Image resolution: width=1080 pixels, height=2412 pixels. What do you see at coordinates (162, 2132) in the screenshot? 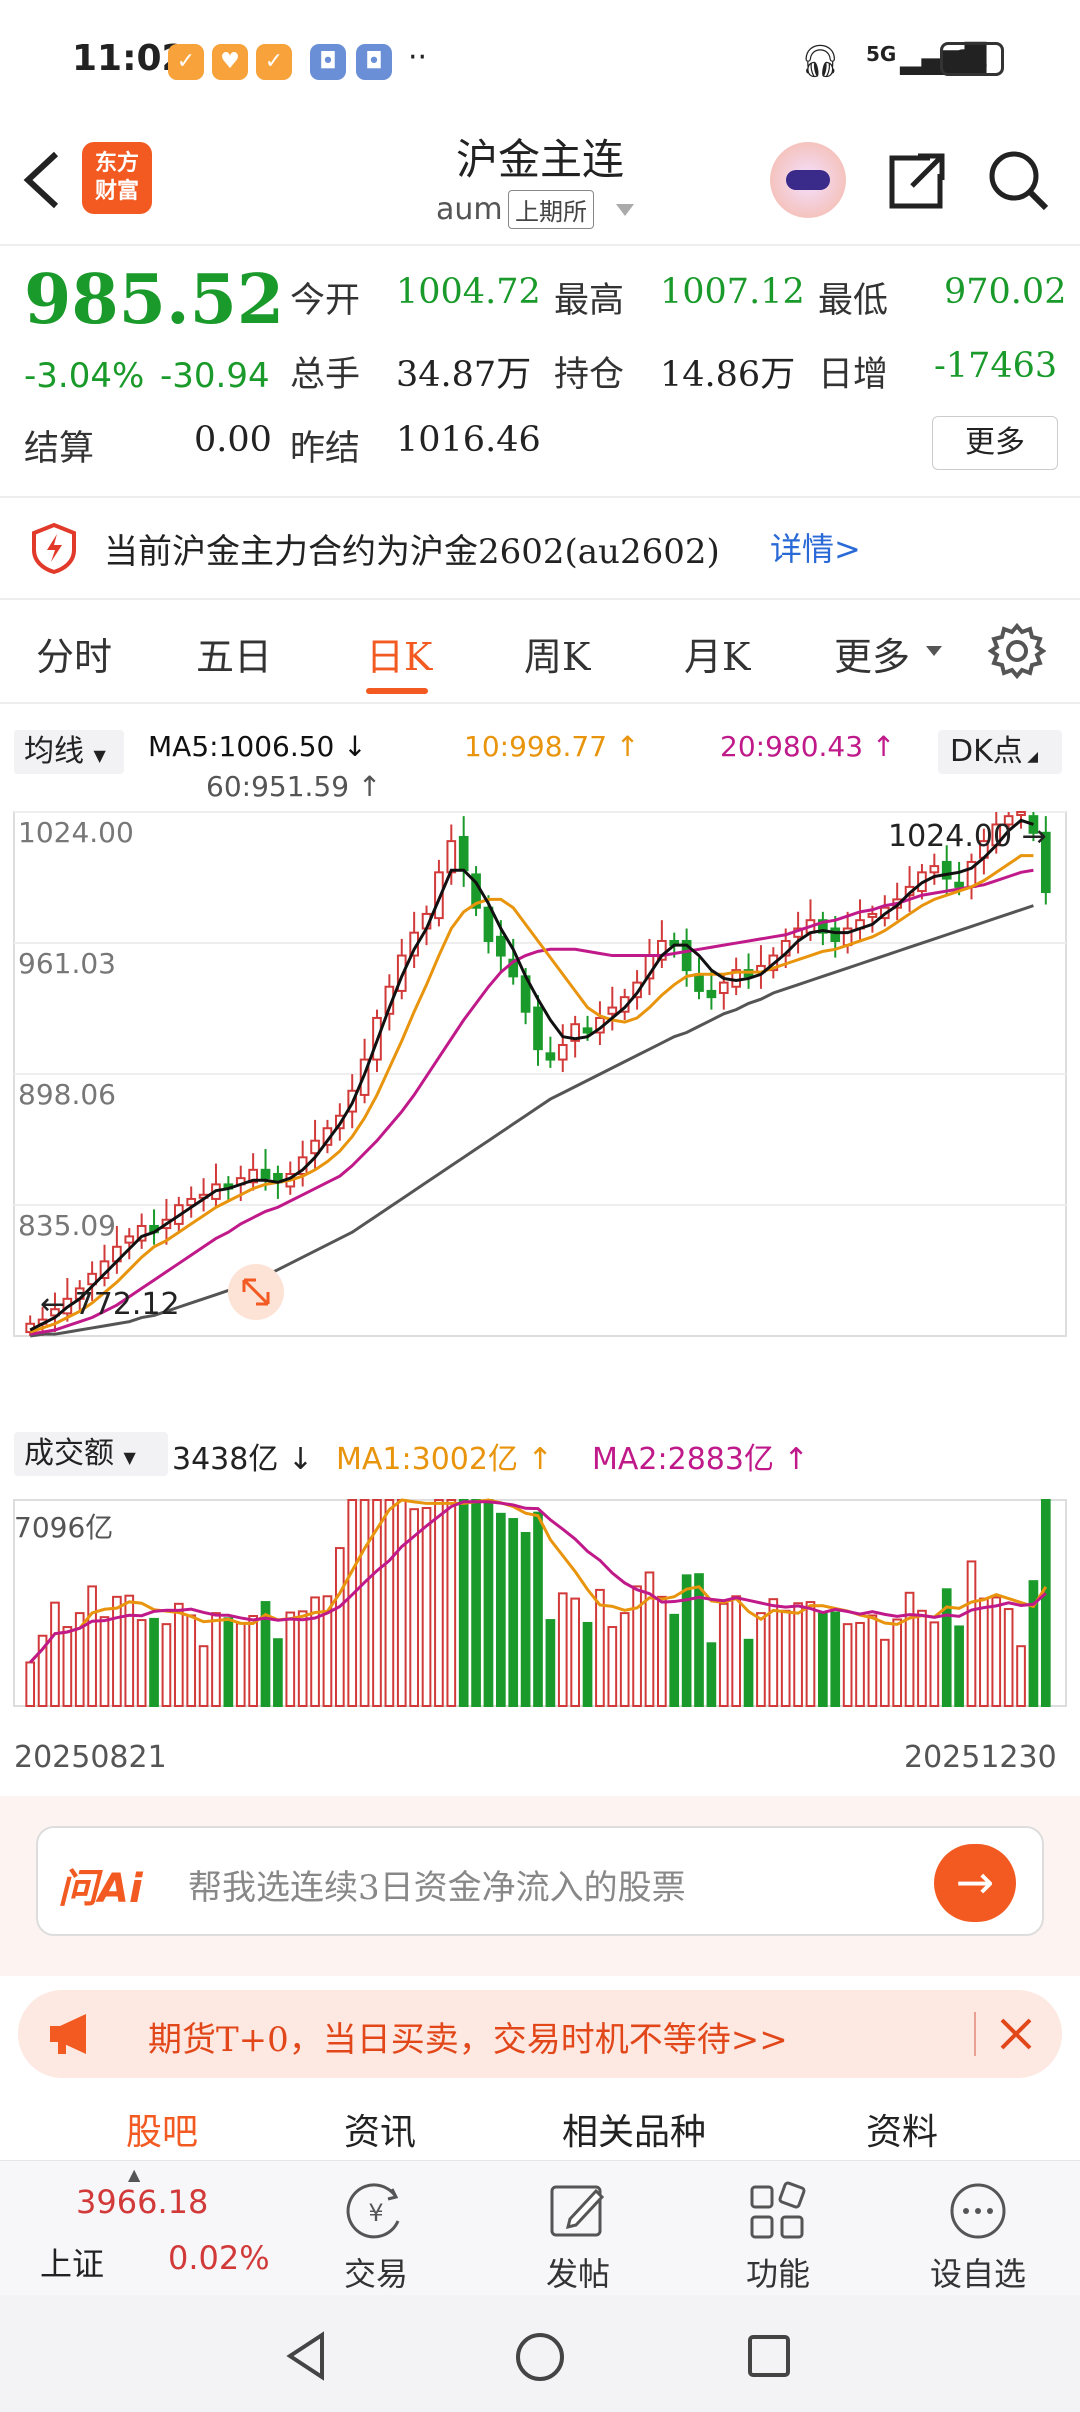
I see `tab-guba: 股吧` at bounding box center [162, 2132].